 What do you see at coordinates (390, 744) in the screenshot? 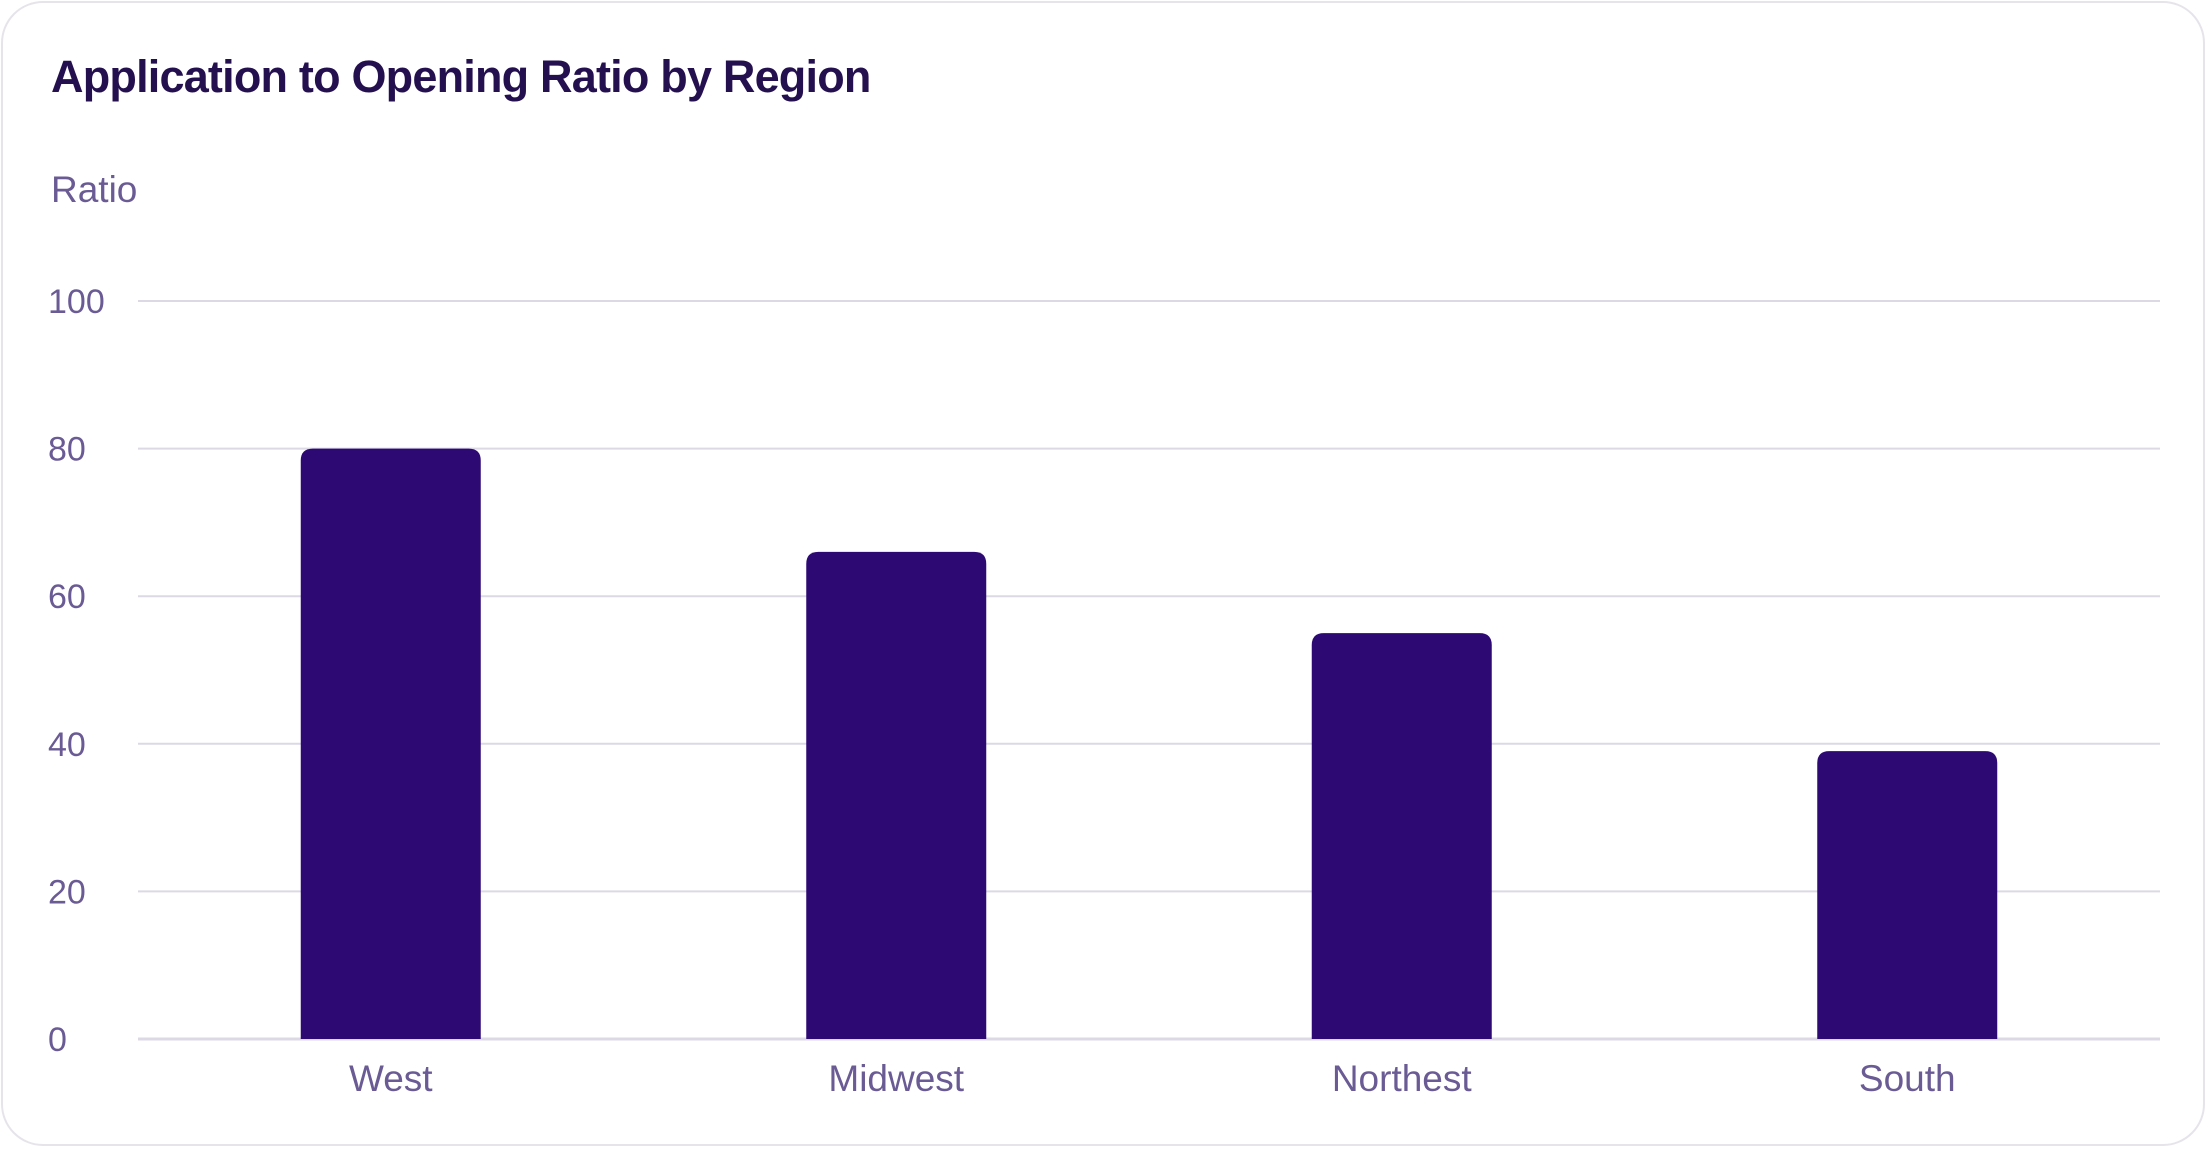
I see `bar-west` at bounding box center [390, 744].